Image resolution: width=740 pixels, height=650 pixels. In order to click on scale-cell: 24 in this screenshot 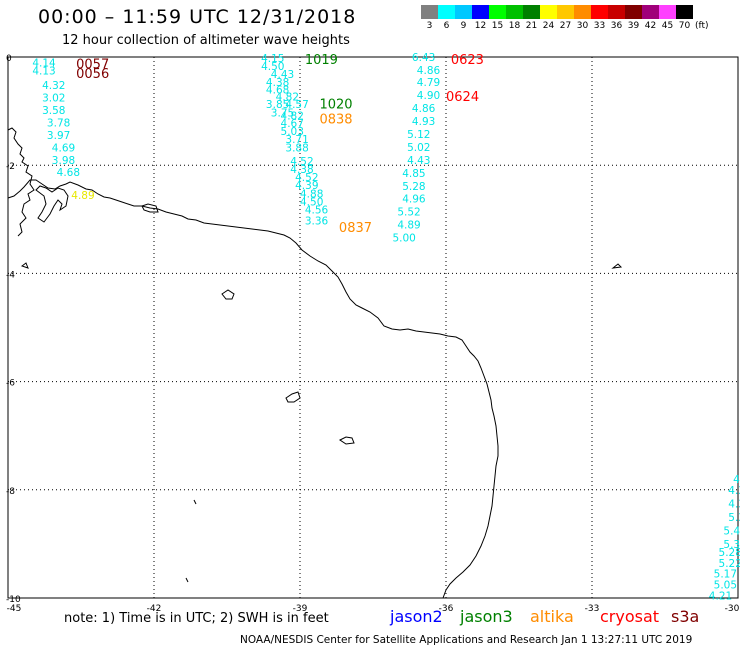, I will do `click(548, 18)`.